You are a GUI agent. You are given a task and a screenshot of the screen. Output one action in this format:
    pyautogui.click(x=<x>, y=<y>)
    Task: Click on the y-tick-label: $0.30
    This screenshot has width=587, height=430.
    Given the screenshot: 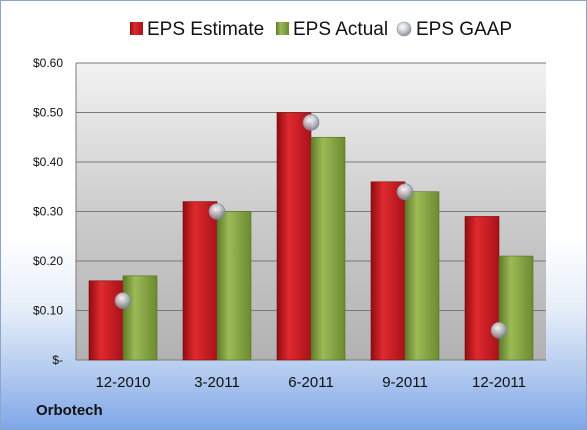 What is the action you would take?
    pyautogui.click(x=48, y=212)
    